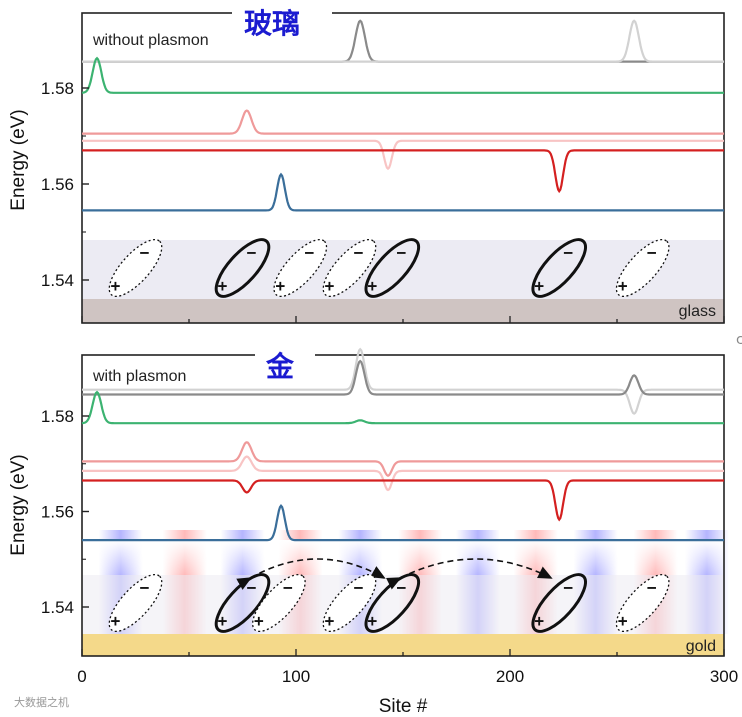 The height and width of the screenshot is (717, 742). What do you see at coordinates (150, 40) in the screenshot?
I see `top-panel-note: without plasmon` at bounding box center [150, 40].